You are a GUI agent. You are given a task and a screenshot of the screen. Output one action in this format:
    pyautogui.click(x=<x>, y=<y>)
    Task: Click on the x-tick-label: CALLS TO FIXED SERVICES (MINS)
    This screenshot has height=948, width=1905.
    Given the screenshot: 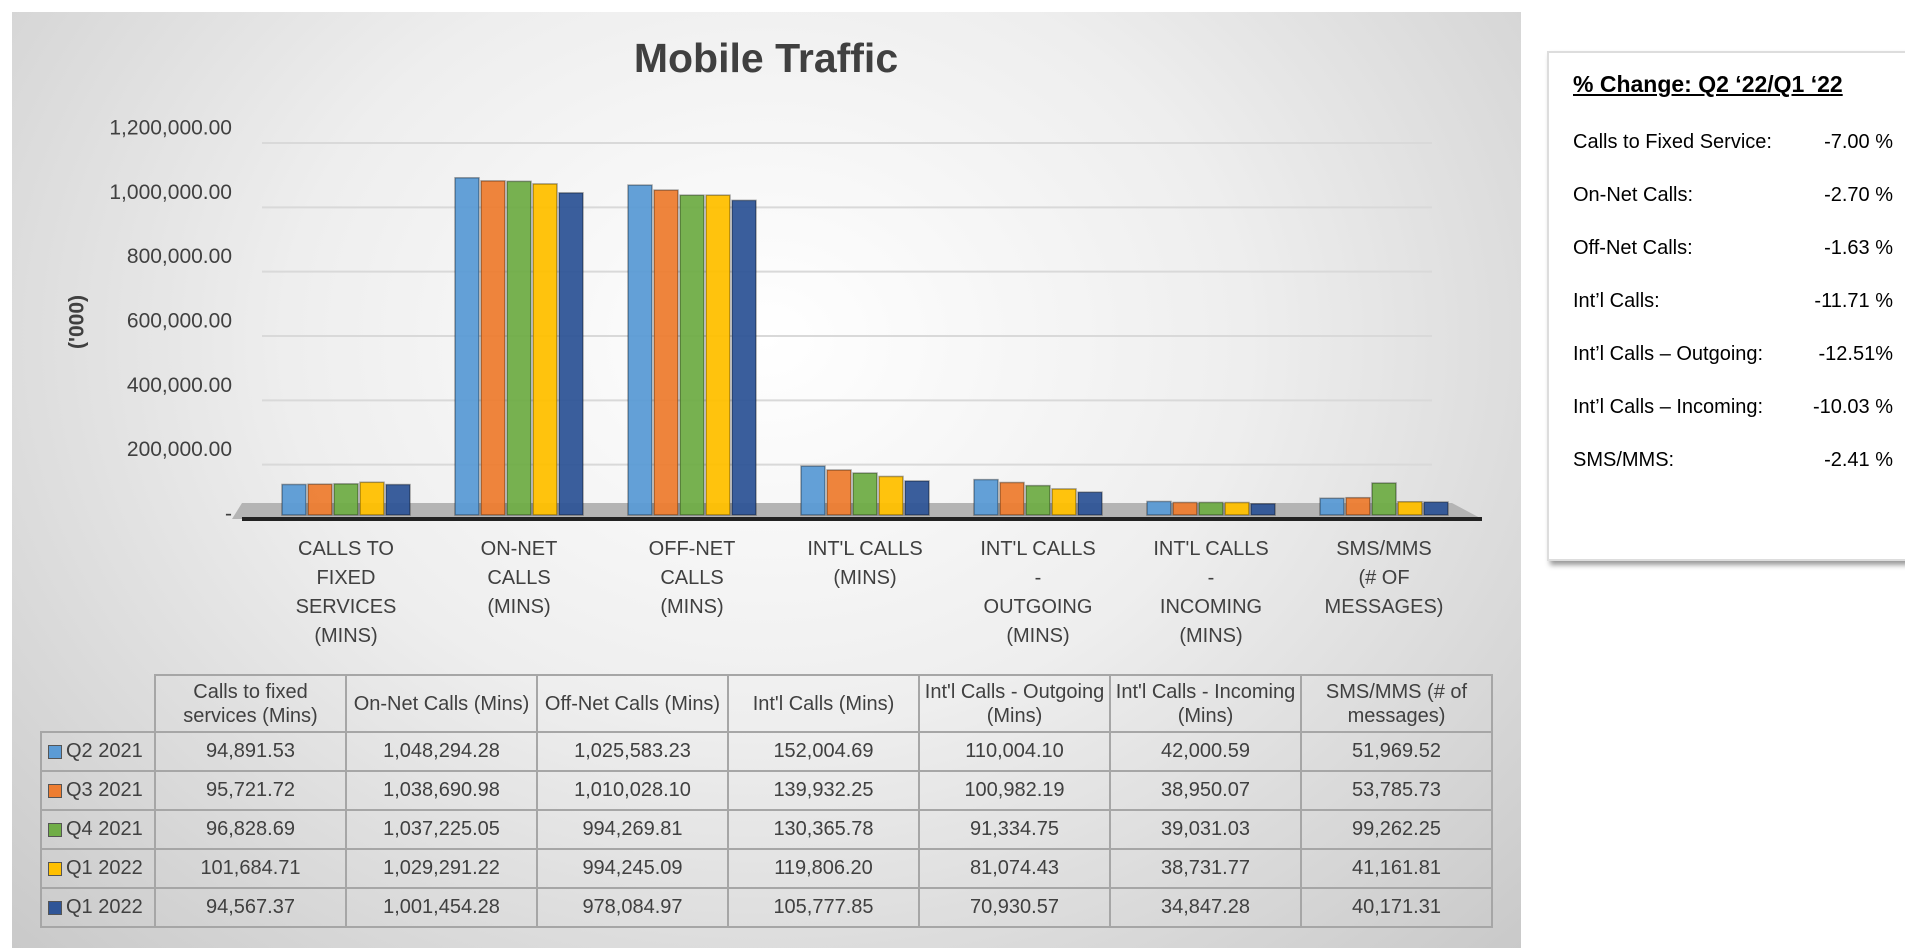 What is the action you would take?
    pyautogui.click(x=346, y=592)
    